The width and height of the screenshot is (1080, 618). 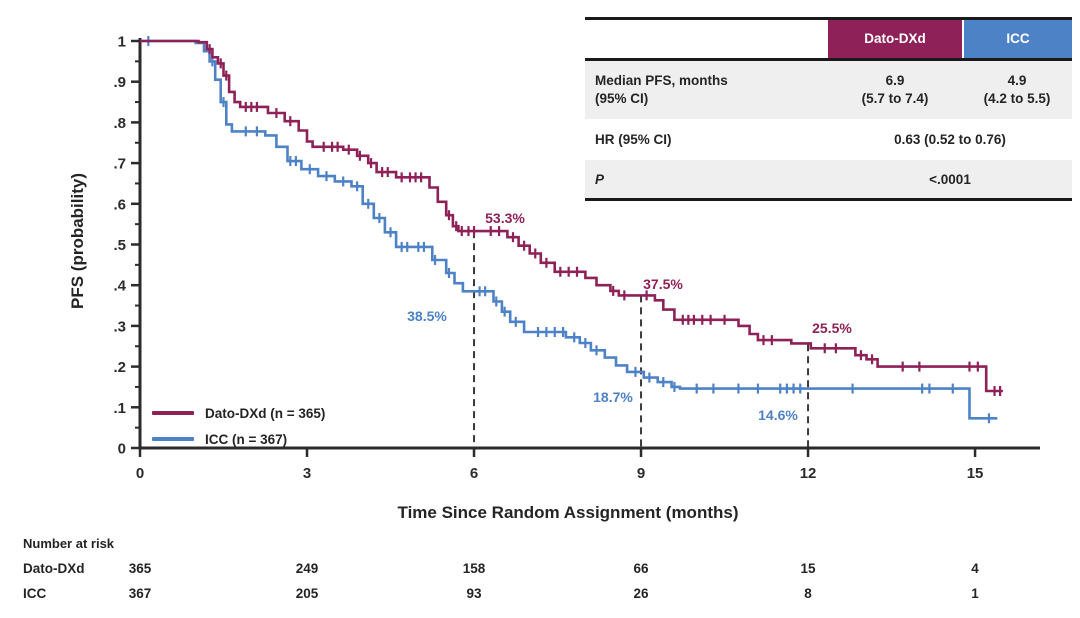 What do you see at coordinates (895, 80) in the screenshot?
I see `median-pfs-dato-months: 6.9` at bounding box center [895, 80].